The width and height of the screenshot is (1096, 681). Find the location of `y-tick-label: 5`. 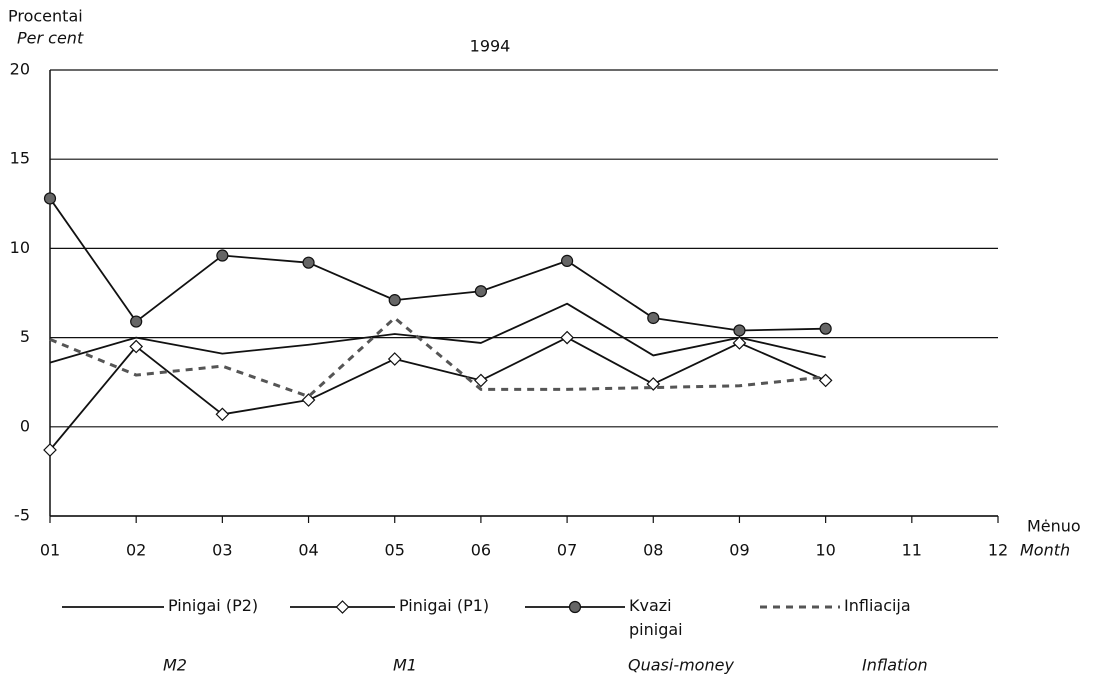

y-tick-label: 5 is located at coordinates (25, 336).